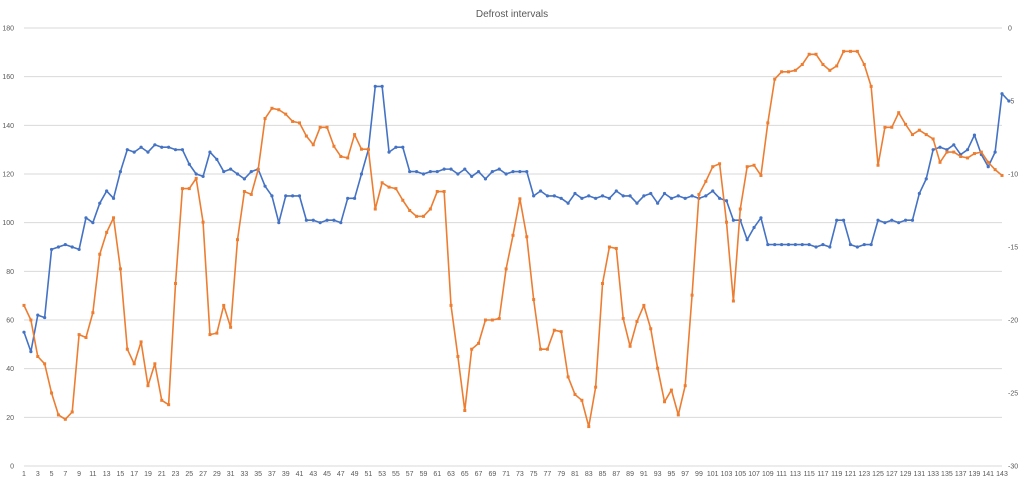 This screenshot has width=1024, height=486. What do you see at coordinates (809, 474) in the screenshot?
I see `x-tick-label: 115` at bounding box center [809, 474].